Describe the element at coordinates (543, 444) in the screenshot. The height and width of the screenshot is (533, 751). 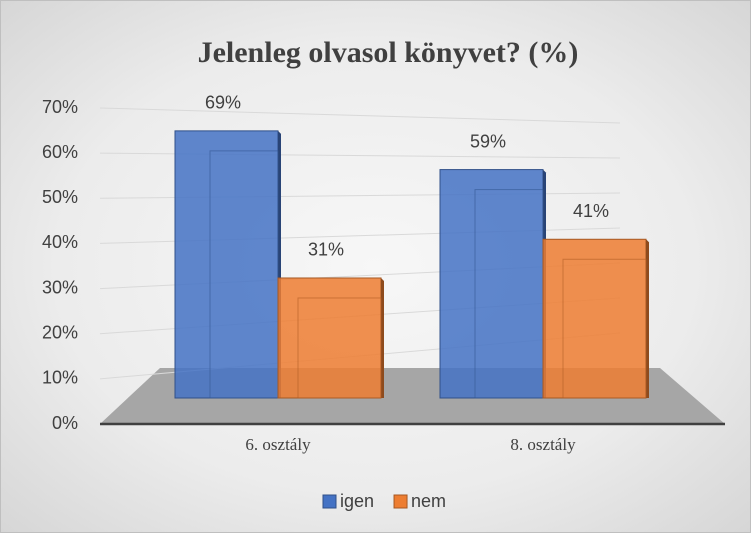
I see `x-tick-label: 8. osztály` at that location.